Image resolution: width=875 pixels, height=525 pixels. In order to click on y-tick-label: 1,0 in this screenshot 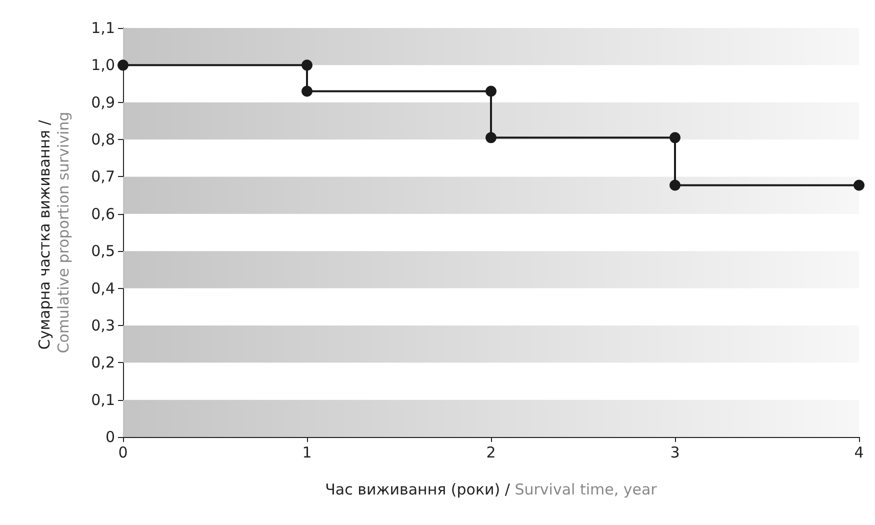, I will do `click(103, 65)`.